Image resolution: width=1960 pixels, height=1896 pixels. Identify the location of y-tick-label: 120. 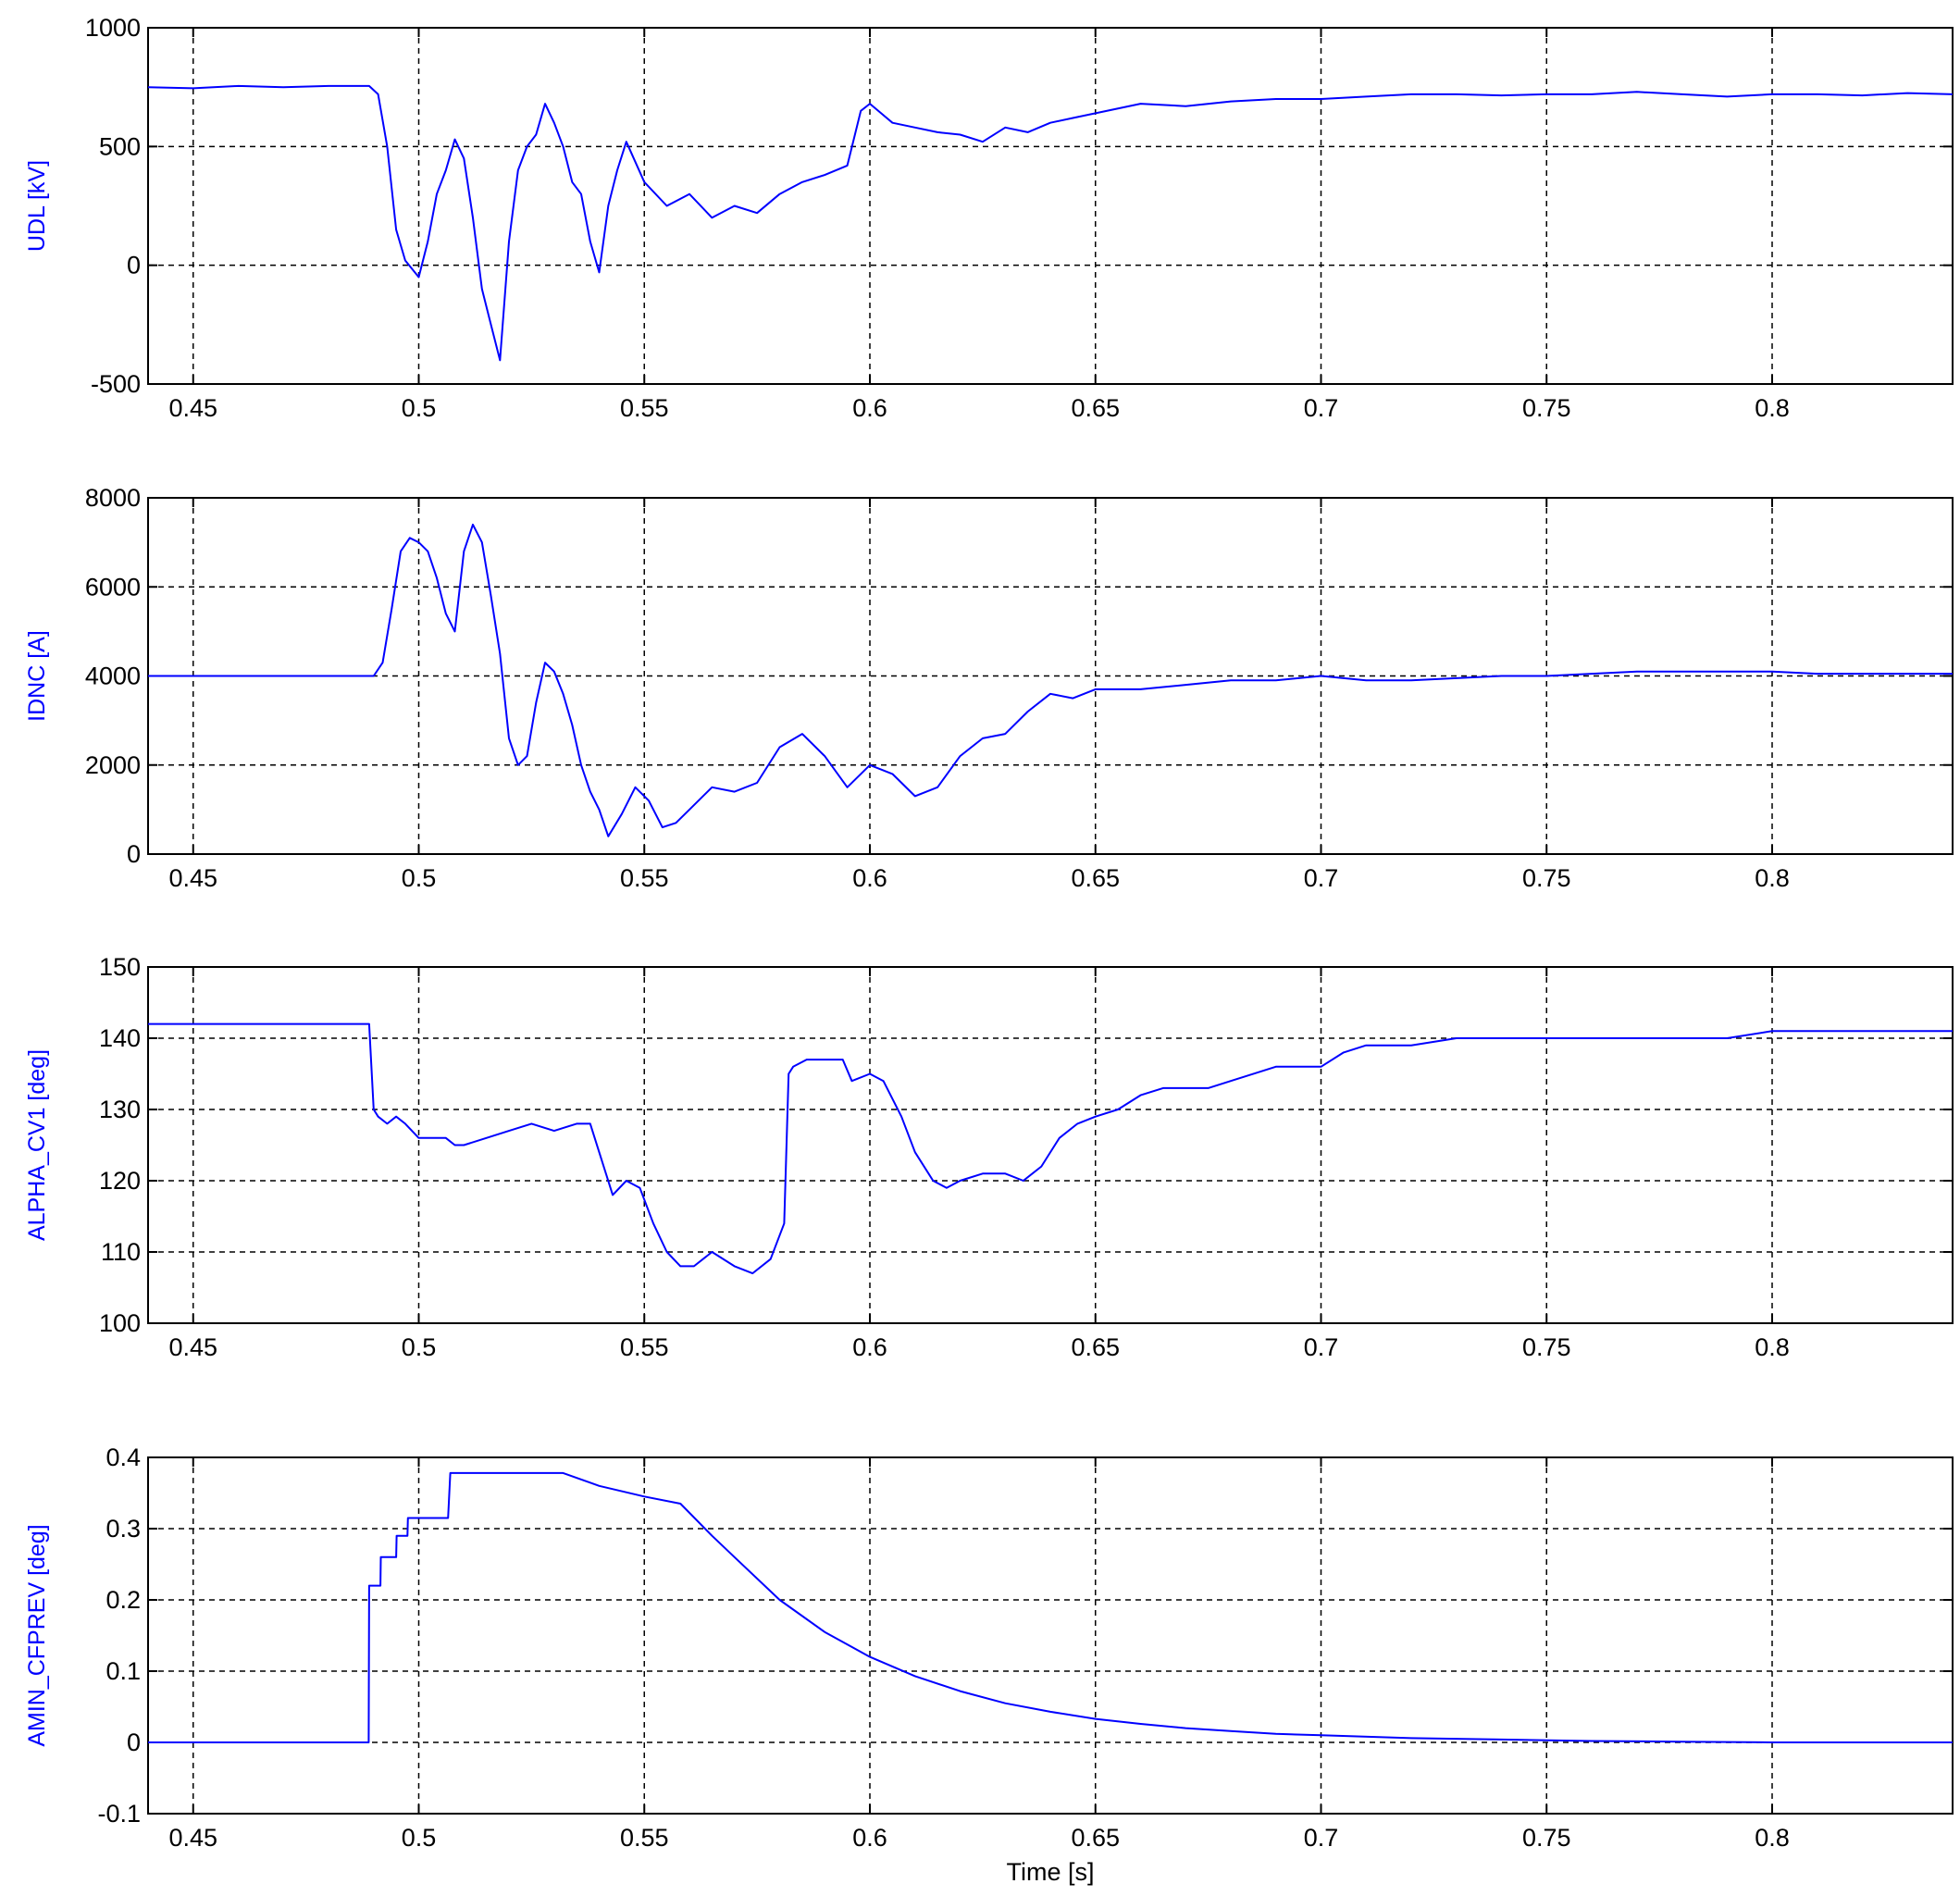
(120, 1181).